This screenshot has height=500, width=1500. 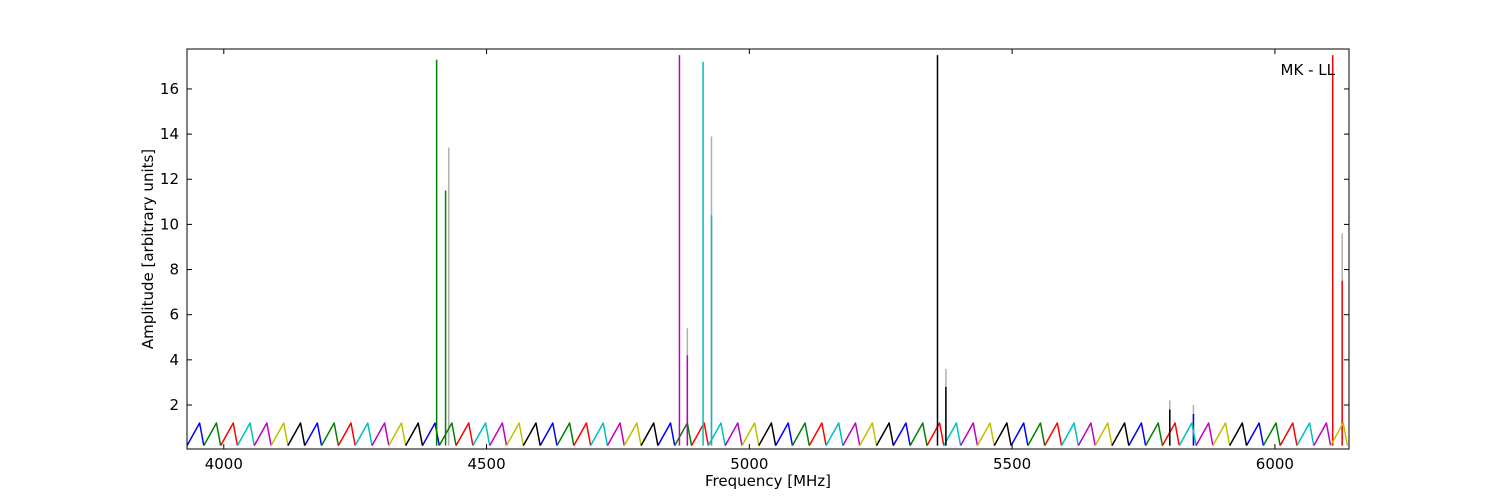 I want to click on x-tick-label: 4500, so click(x=486, y=464).